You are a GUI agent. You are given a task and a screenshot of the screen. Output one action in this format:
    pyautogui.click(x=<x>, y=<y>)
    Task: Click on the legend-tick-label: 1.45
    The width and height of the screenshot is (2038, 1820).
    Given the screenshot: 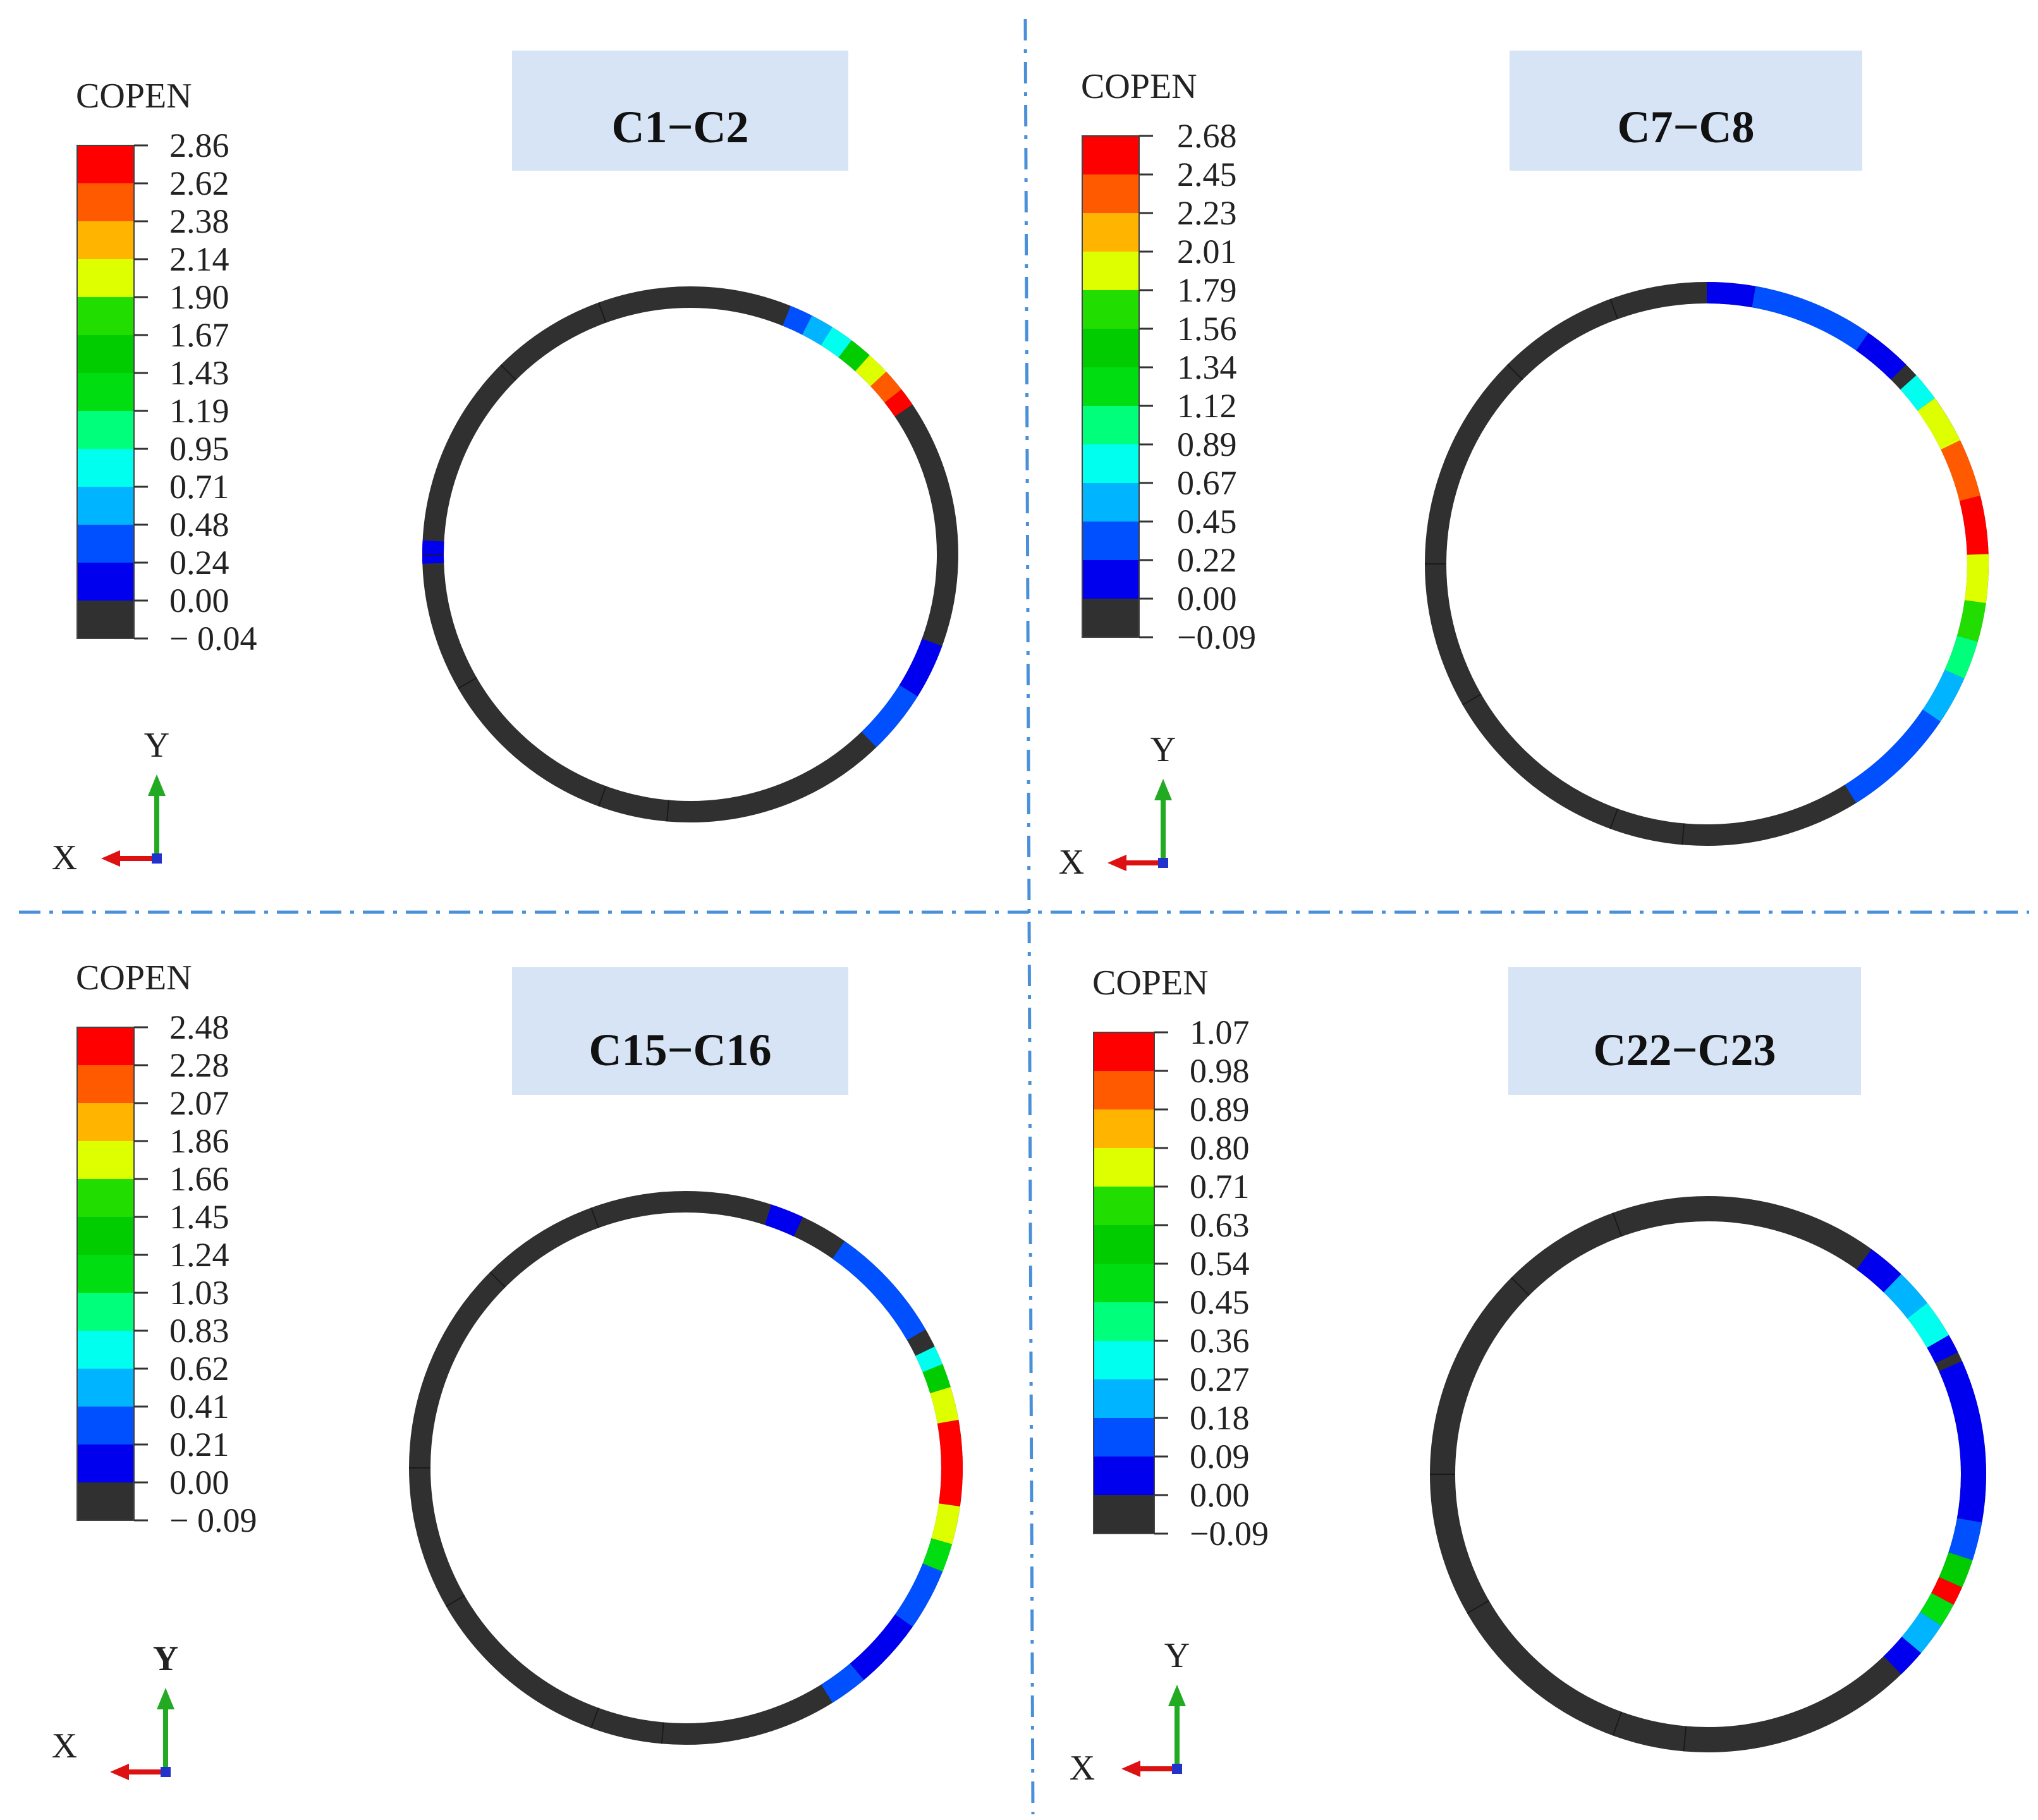 What is the action you would take?
    pyautogui.click(x=199, y=1217)
    